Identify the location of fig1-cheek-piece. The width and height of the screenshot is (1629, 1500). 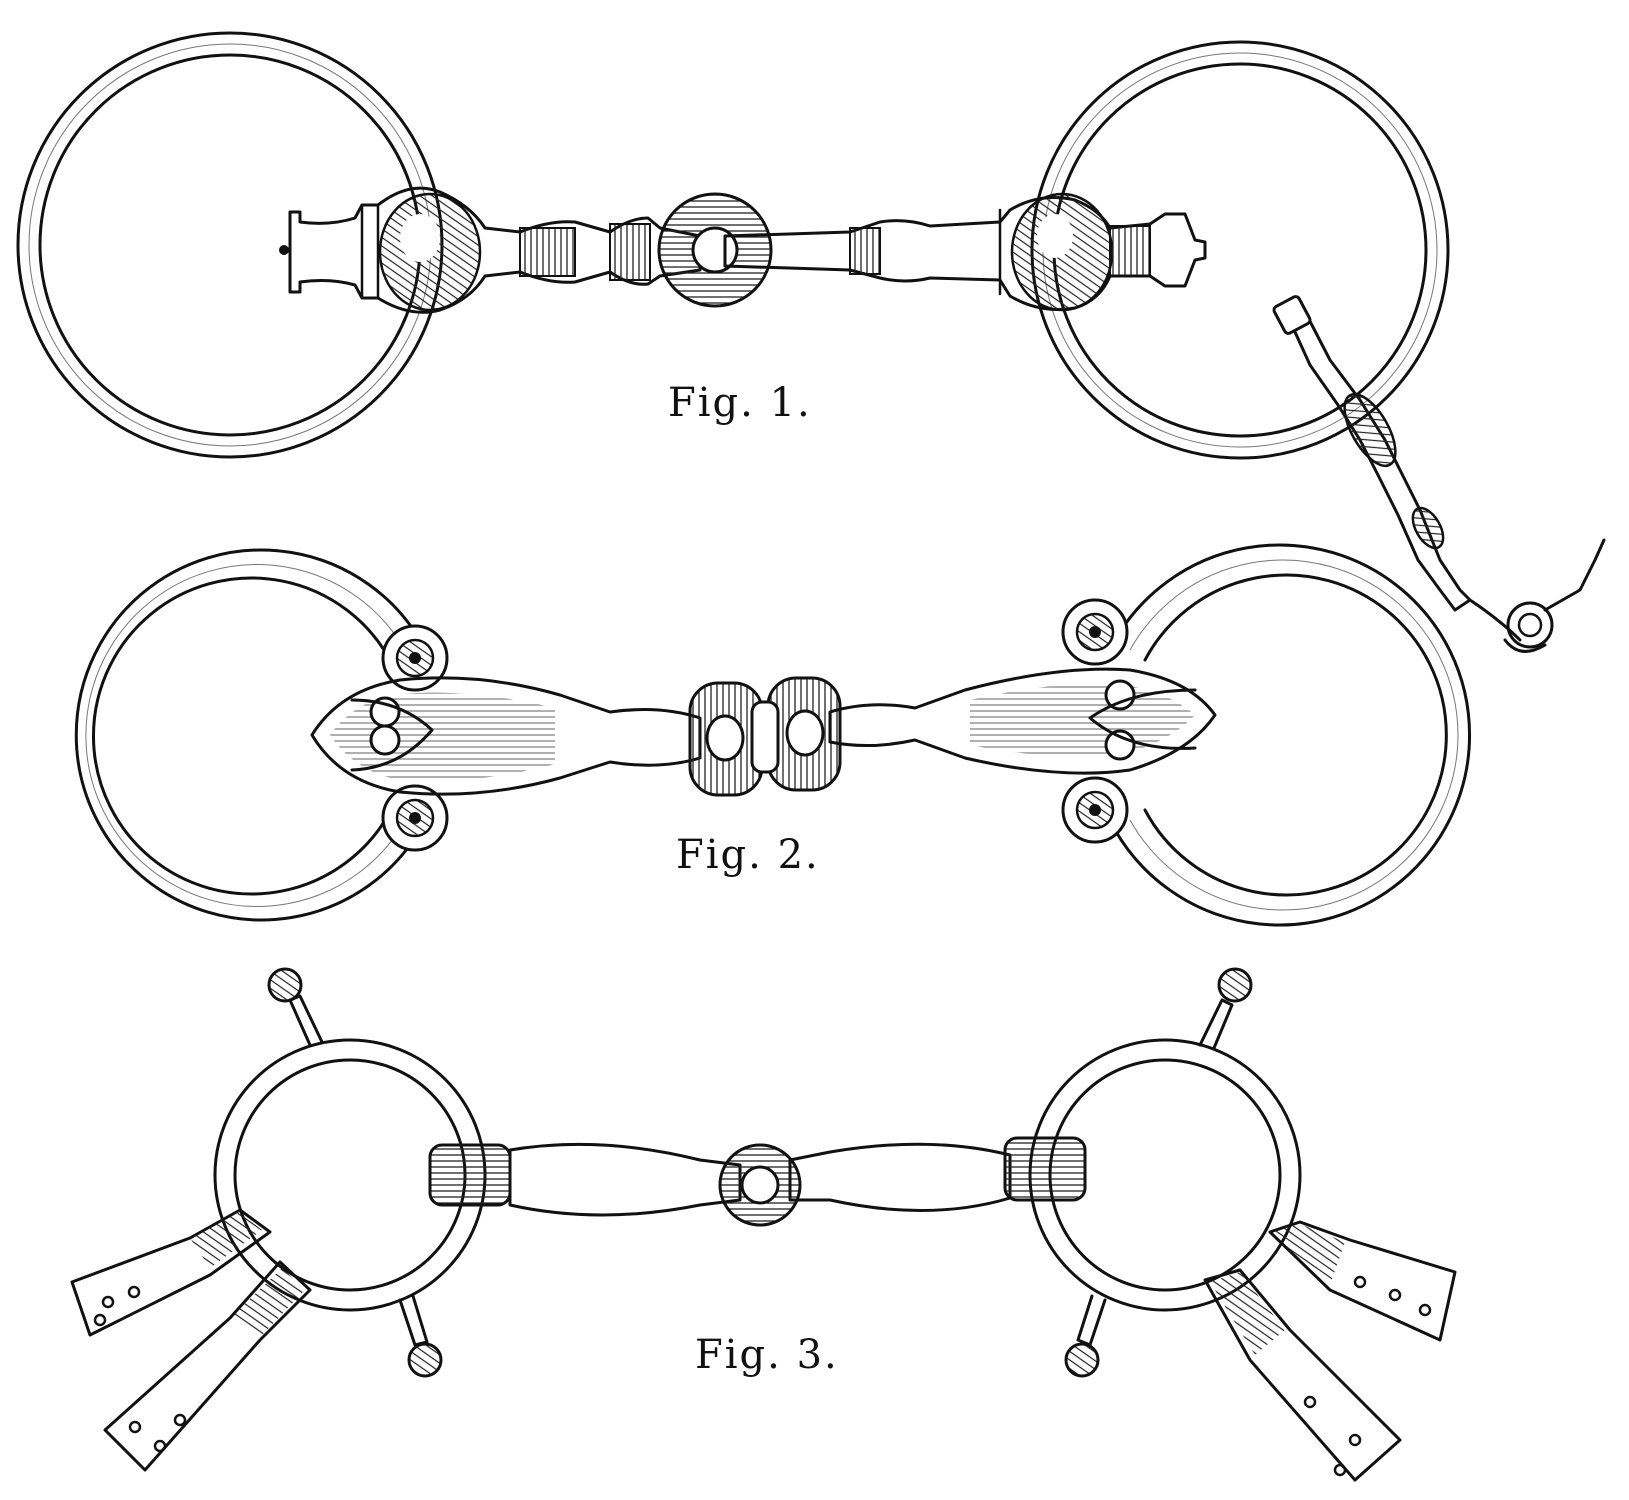
(1439, 474).